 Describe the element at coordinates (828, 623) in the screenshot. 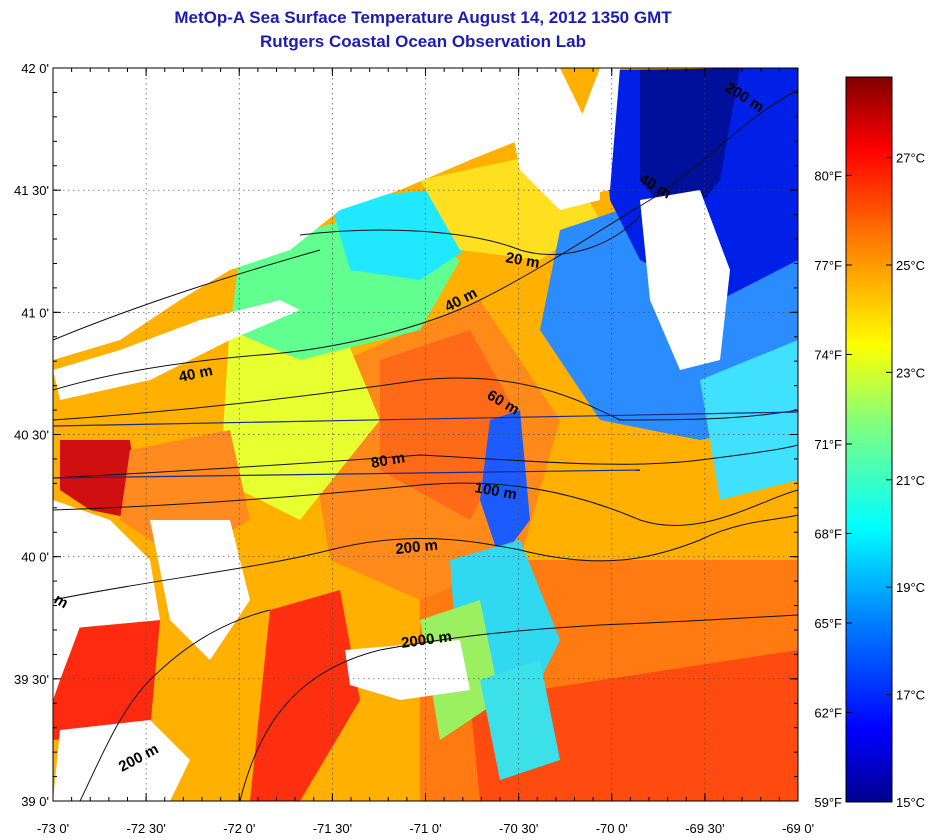

I see `fahrenheit-label: 65°F` at that location.